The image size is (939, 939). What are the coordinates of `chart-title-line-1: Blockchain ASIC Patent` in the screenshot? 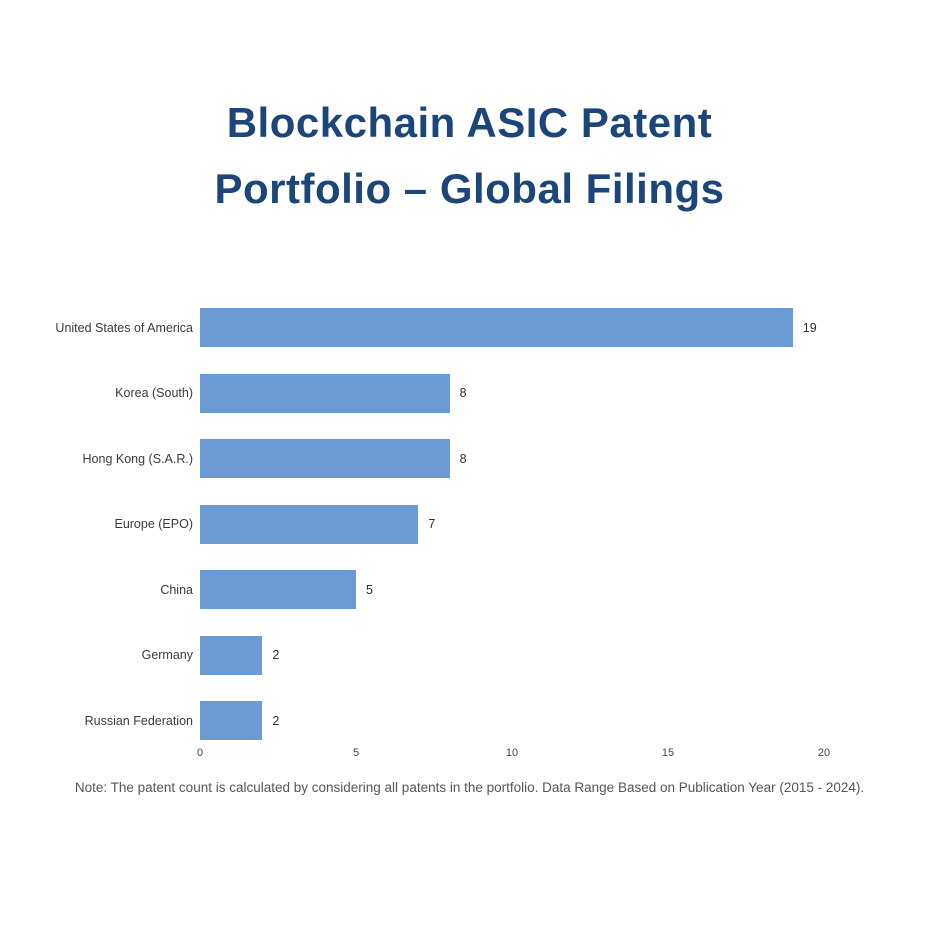 It's located at (469, 122).